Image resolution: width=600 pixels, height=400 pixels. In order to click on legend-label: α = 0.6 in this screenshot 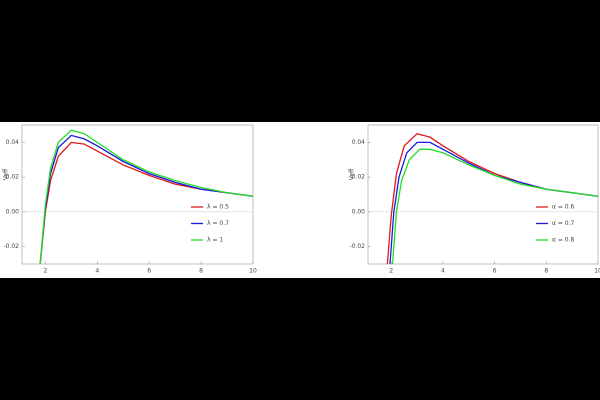, I will do `click(563, 207)`.